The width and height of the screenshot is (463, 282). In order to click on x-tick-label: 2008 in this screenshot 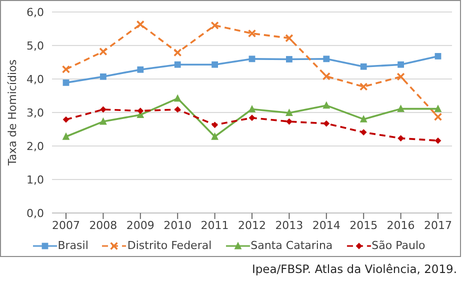, I will do `click(103, 225)`.